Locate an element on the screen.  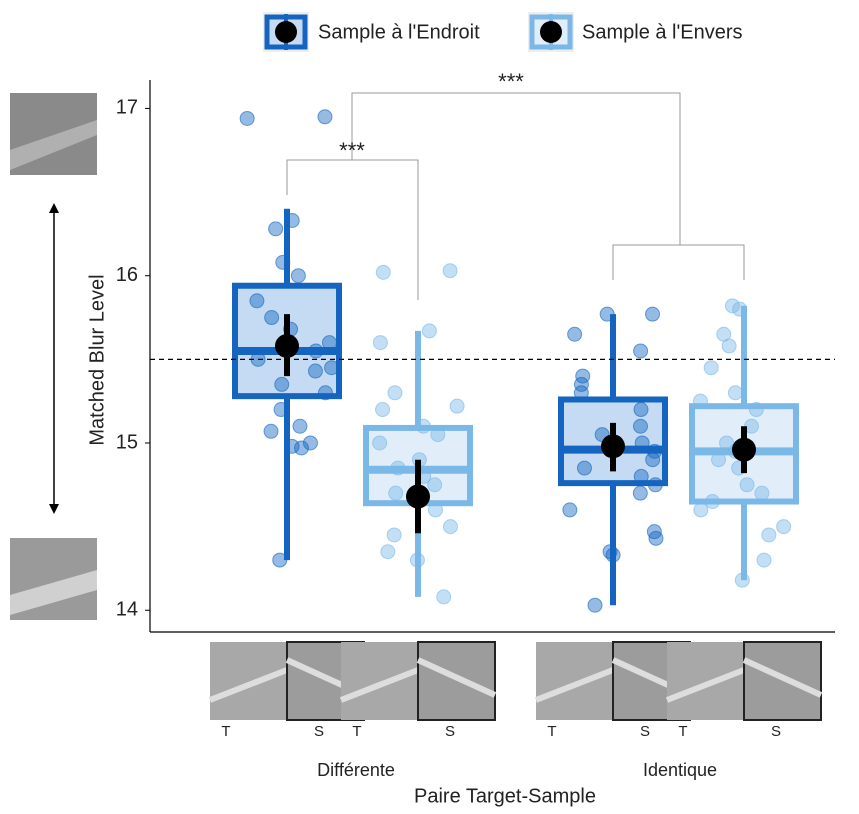
left-images is located at coordinates (53, 356).